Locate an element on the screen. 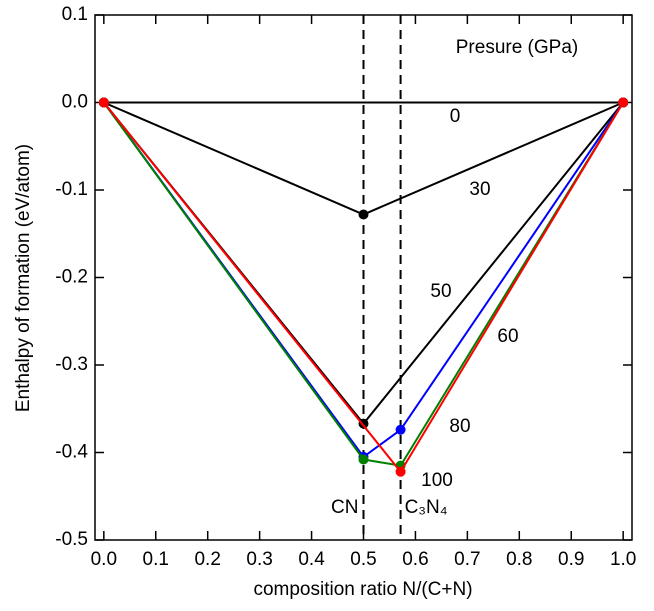 This screenshot has width=654, height=611. series-label: 30 is located at coordinates (479, 189).